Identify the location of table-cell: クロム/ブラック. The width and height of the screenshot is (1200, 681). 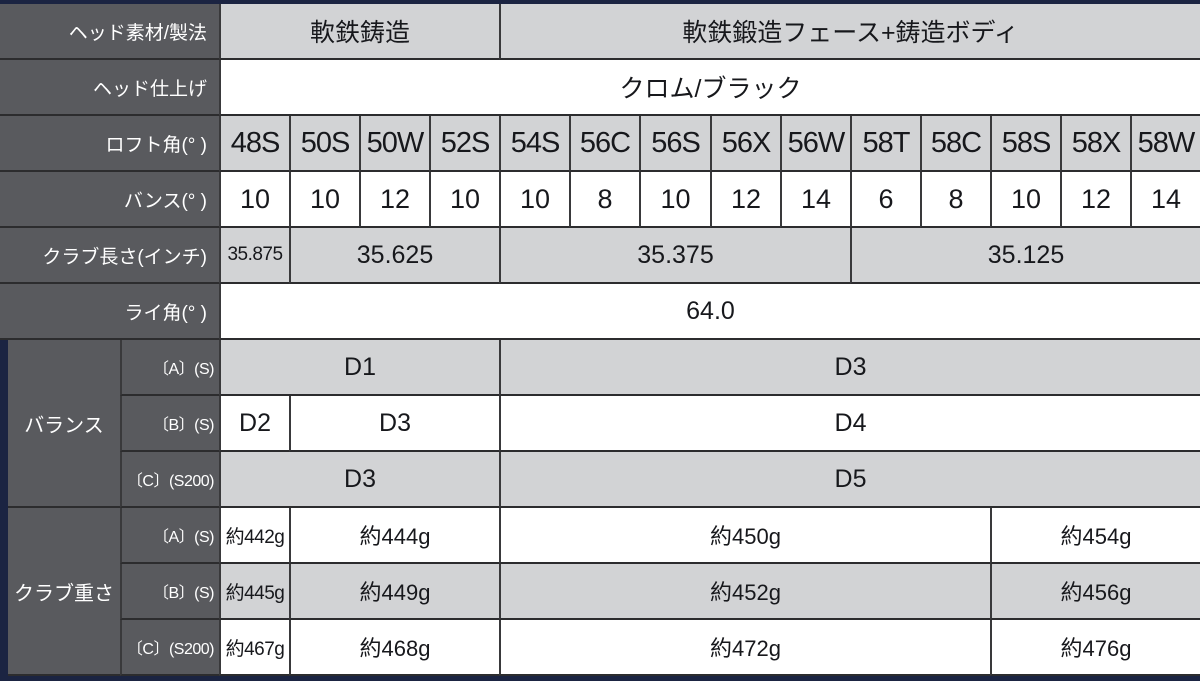
(709, 88).